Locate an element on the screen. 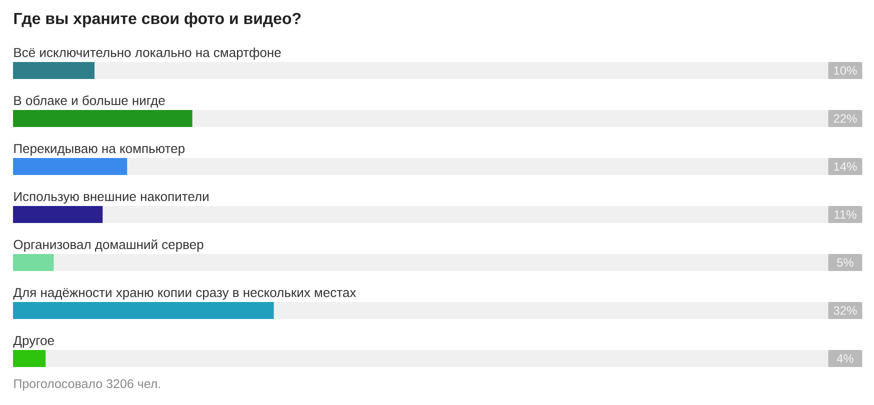 The image size is (874, 405). y-tick-label: В облаке и больше нигде is located at coordinates (89, 101).